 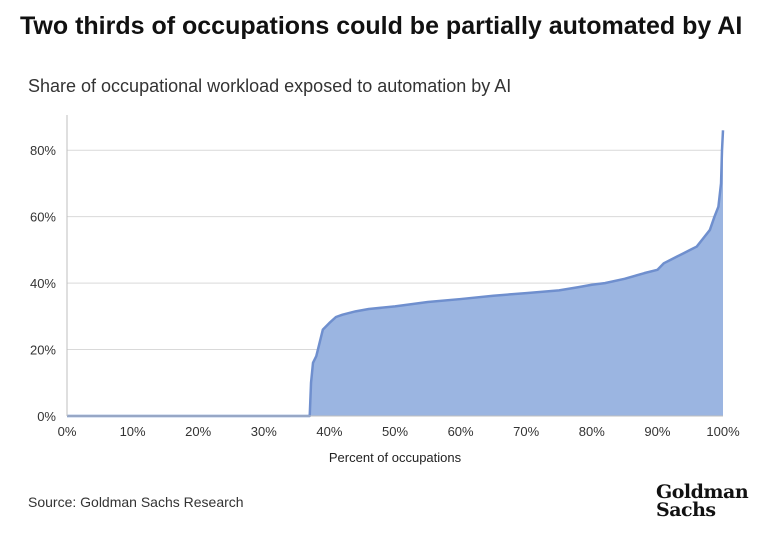 What do you see at coordinates (264, 431) in the screenshot?
I see `x-tick-label: 30%` at bounding box center [264, 431].